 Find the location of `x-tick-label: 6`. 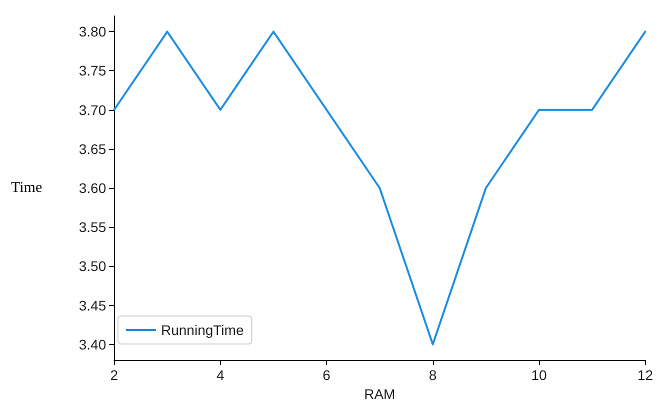

x-tick-label: 6 is located at coordinates (326, 375).